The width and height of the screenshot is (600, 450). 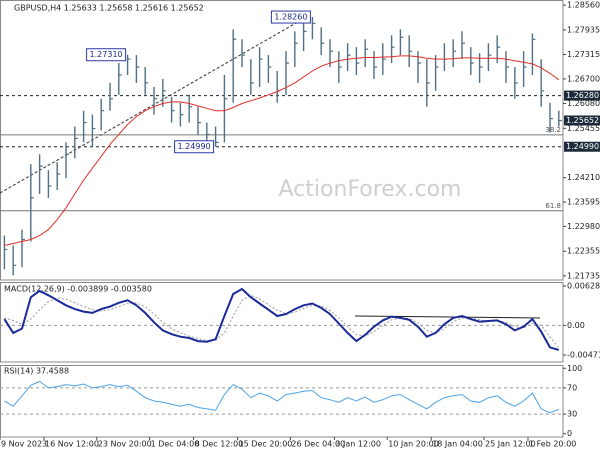 I want to click on x-tick-label: 16 Nov 12:00, so click(x=72, y=444).